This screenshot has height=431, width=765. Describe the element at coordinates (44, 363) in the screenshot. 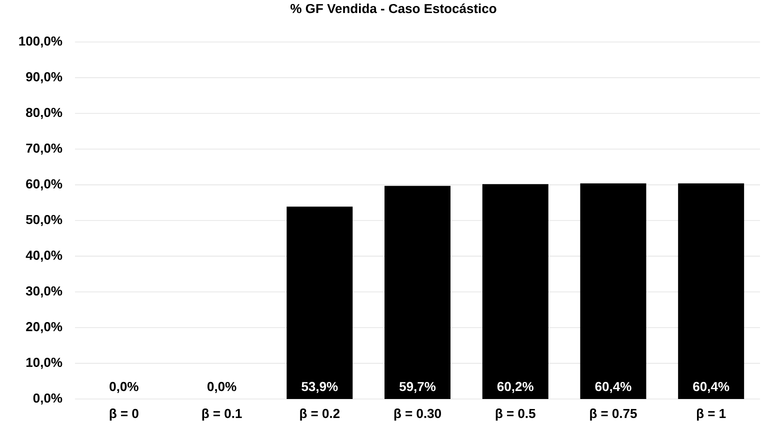

I see `y-tick-label: 10,0%` at that location.